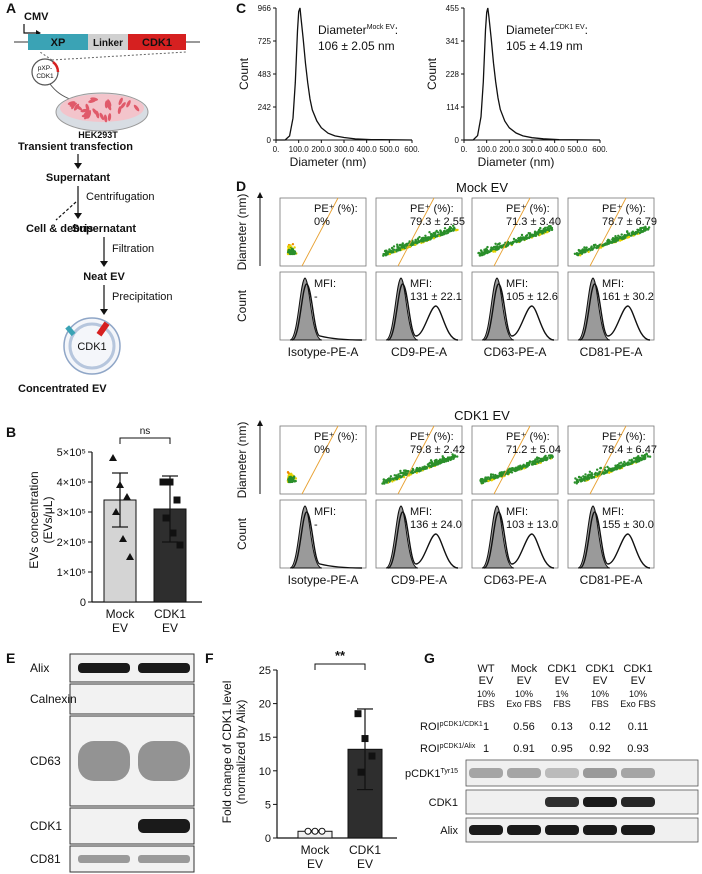 Image resolution: width=702 pixels, height=874 pixels. I want to click on b-significance-label: ns, so click(145, 431).